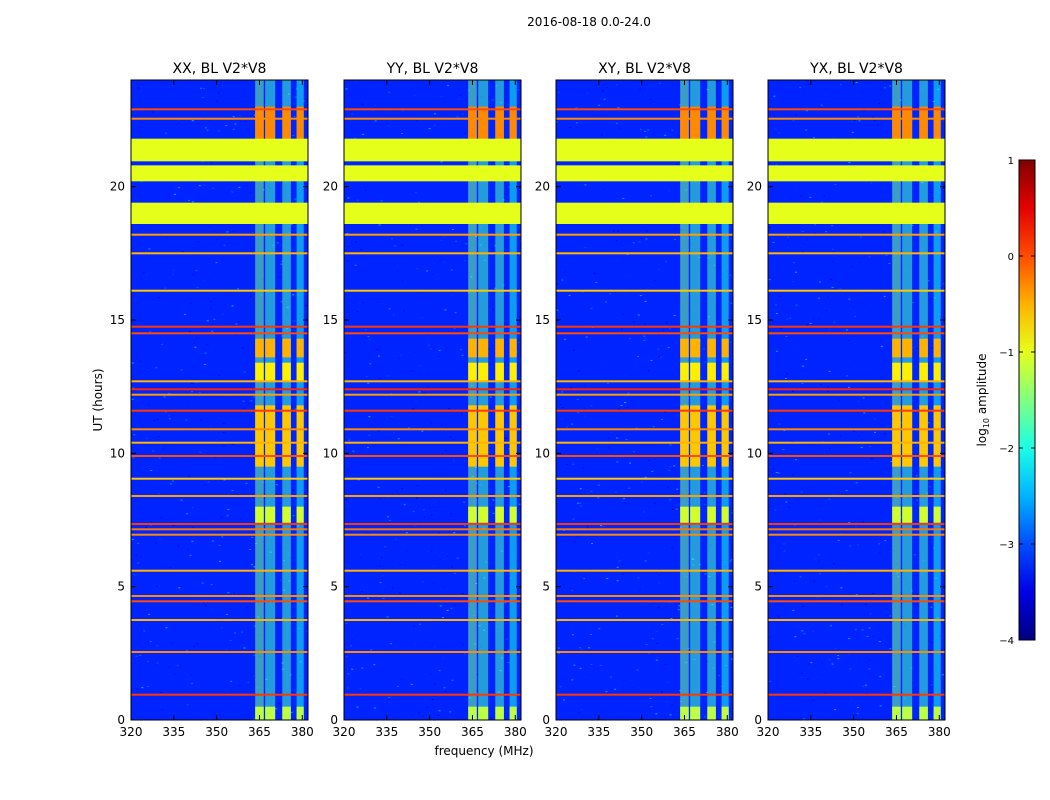 The height and width of the screenshot is (800, 1050). I want to click on rfi-channel, so click(483, 400).